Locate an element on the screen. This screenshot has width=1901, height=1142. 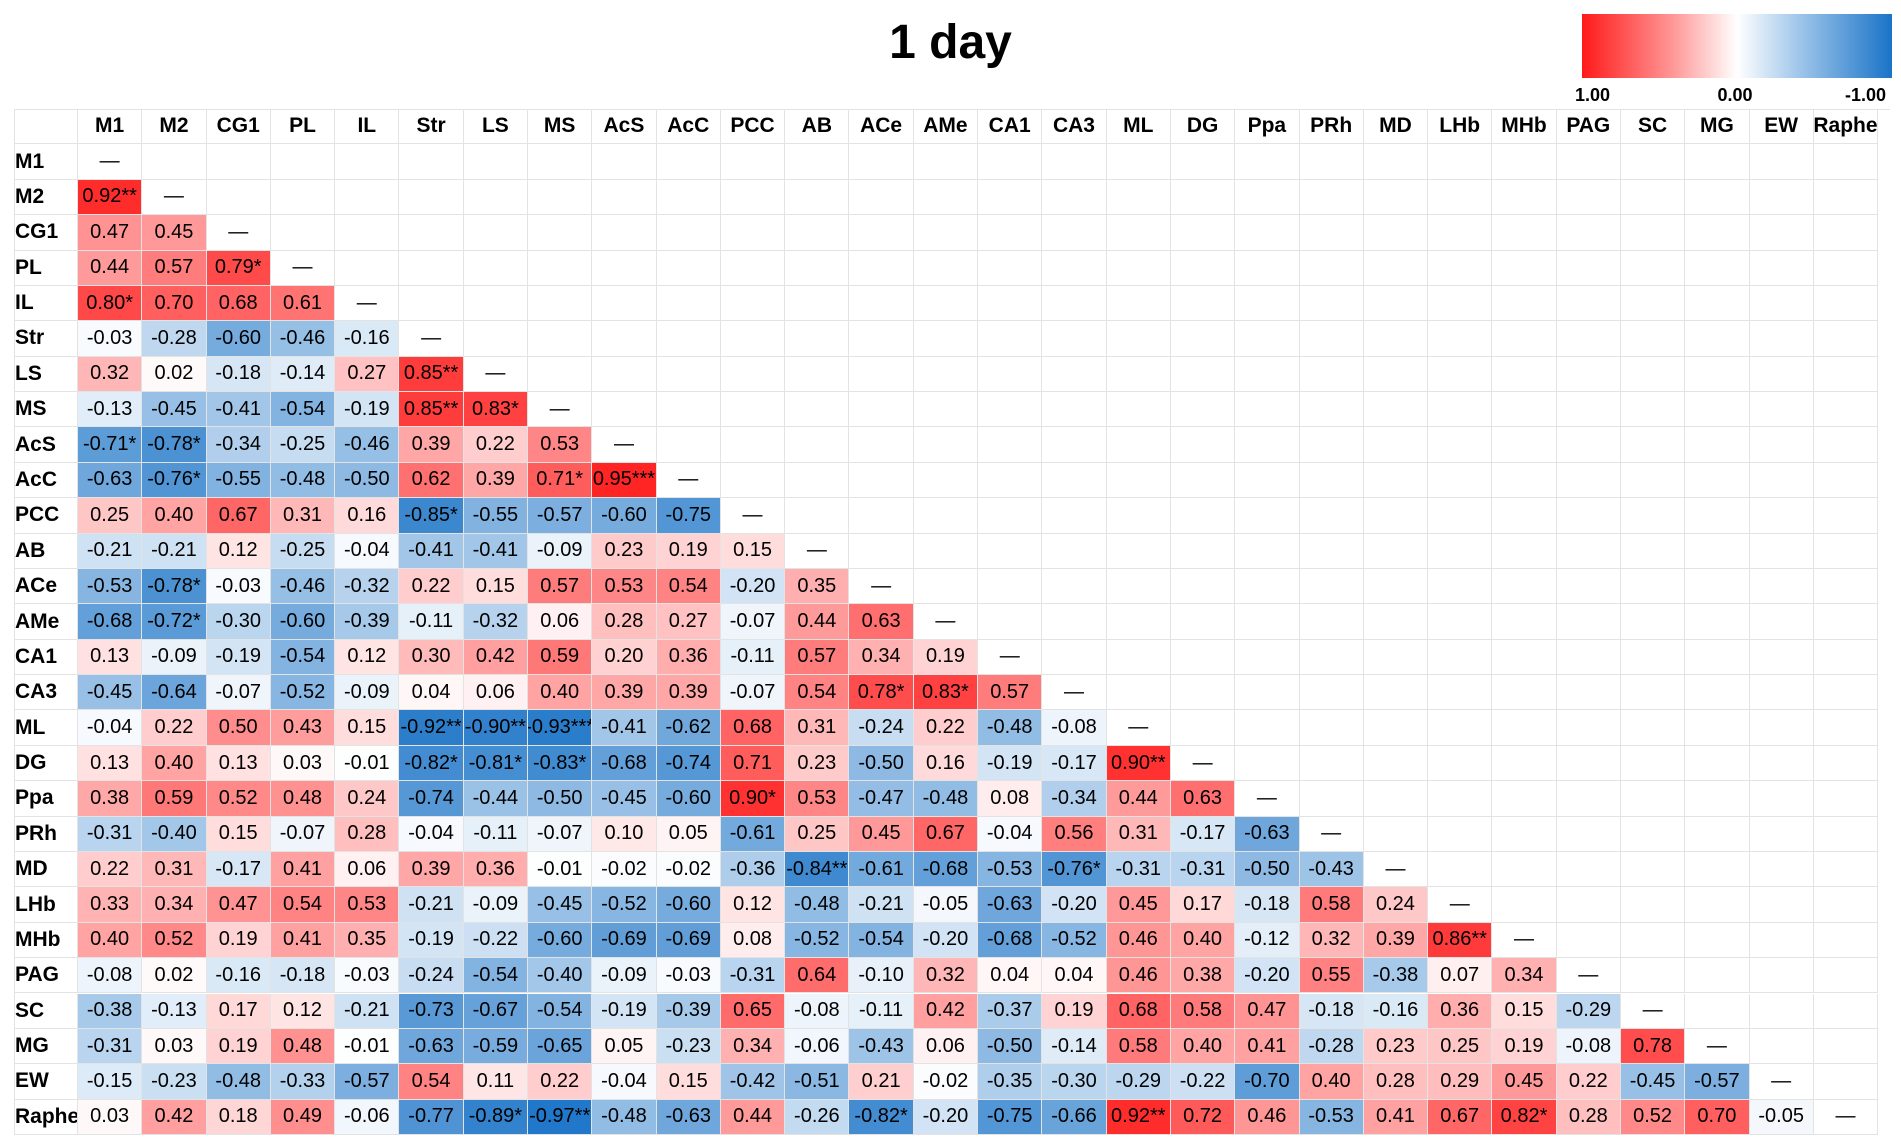
chart-title: 1 day is located at coordinates (950, 42).